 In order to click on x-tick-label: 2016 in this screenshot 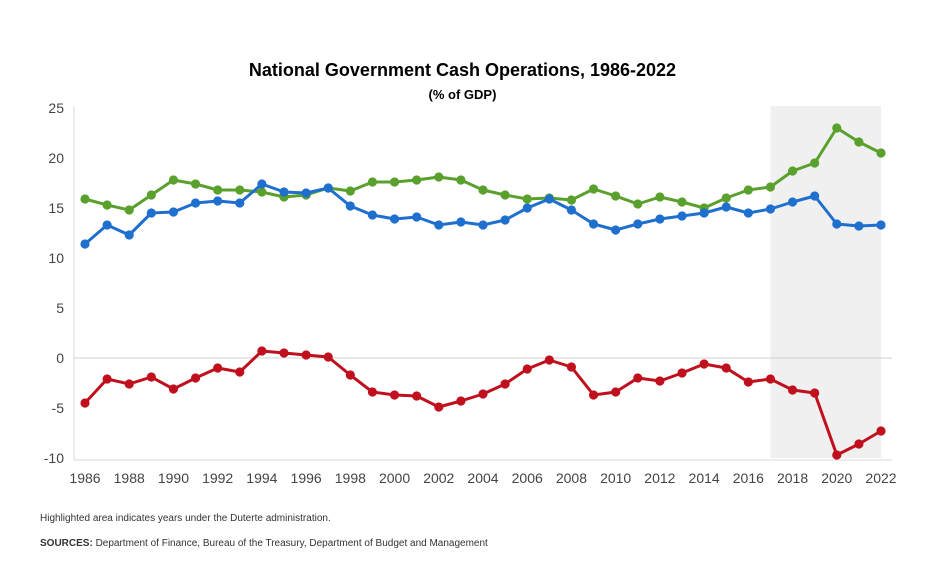, I will do `click(748, 478)`.